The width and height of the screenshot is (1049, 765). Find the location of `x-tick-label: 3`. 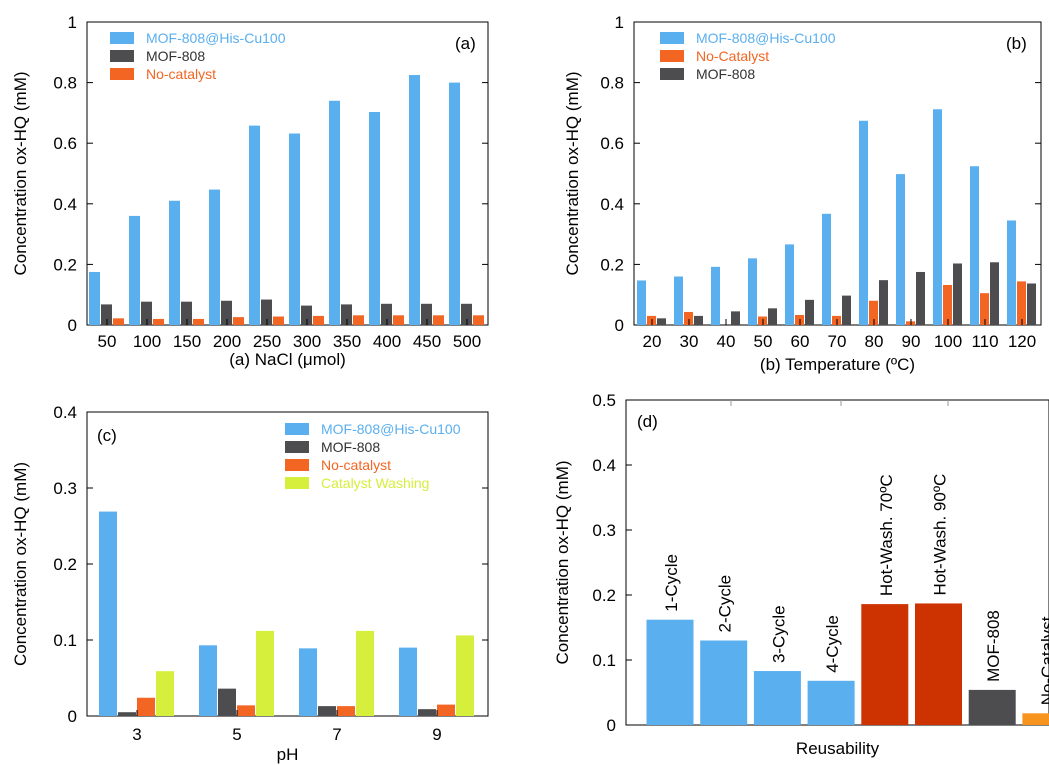

x-tick-label: 3 is located at coordinates (136, 734).